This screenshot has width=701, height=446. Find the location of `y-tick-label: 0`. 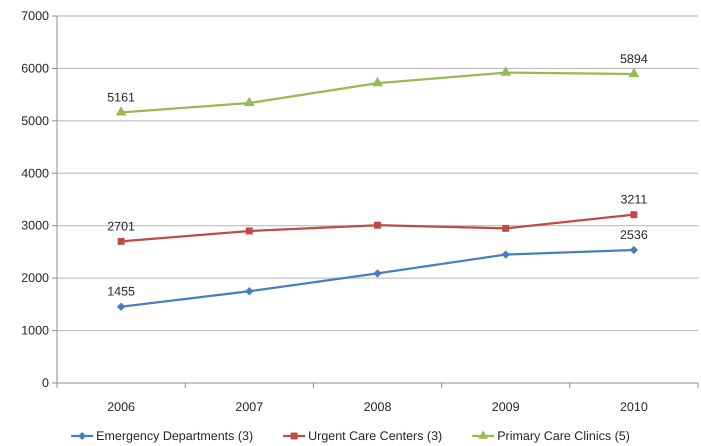

y-tick-label: 0 is located at coordinates (46, 383).